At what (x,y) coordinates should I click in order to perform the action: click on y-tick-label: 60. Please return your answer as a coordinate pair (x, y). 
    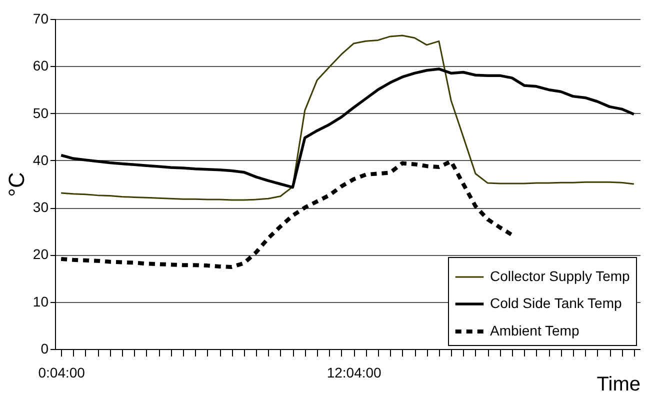
    Looking at the image, I should click on (40, 66).